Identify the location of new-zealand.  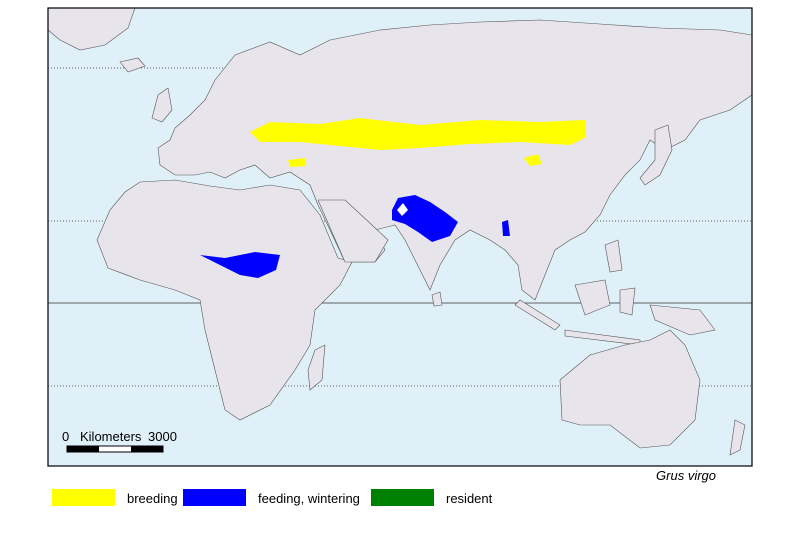
(737, 437).